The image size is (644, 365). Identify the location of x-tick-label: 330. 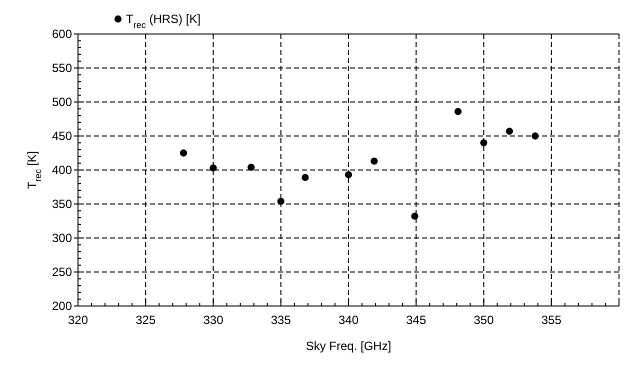
(213, 320).